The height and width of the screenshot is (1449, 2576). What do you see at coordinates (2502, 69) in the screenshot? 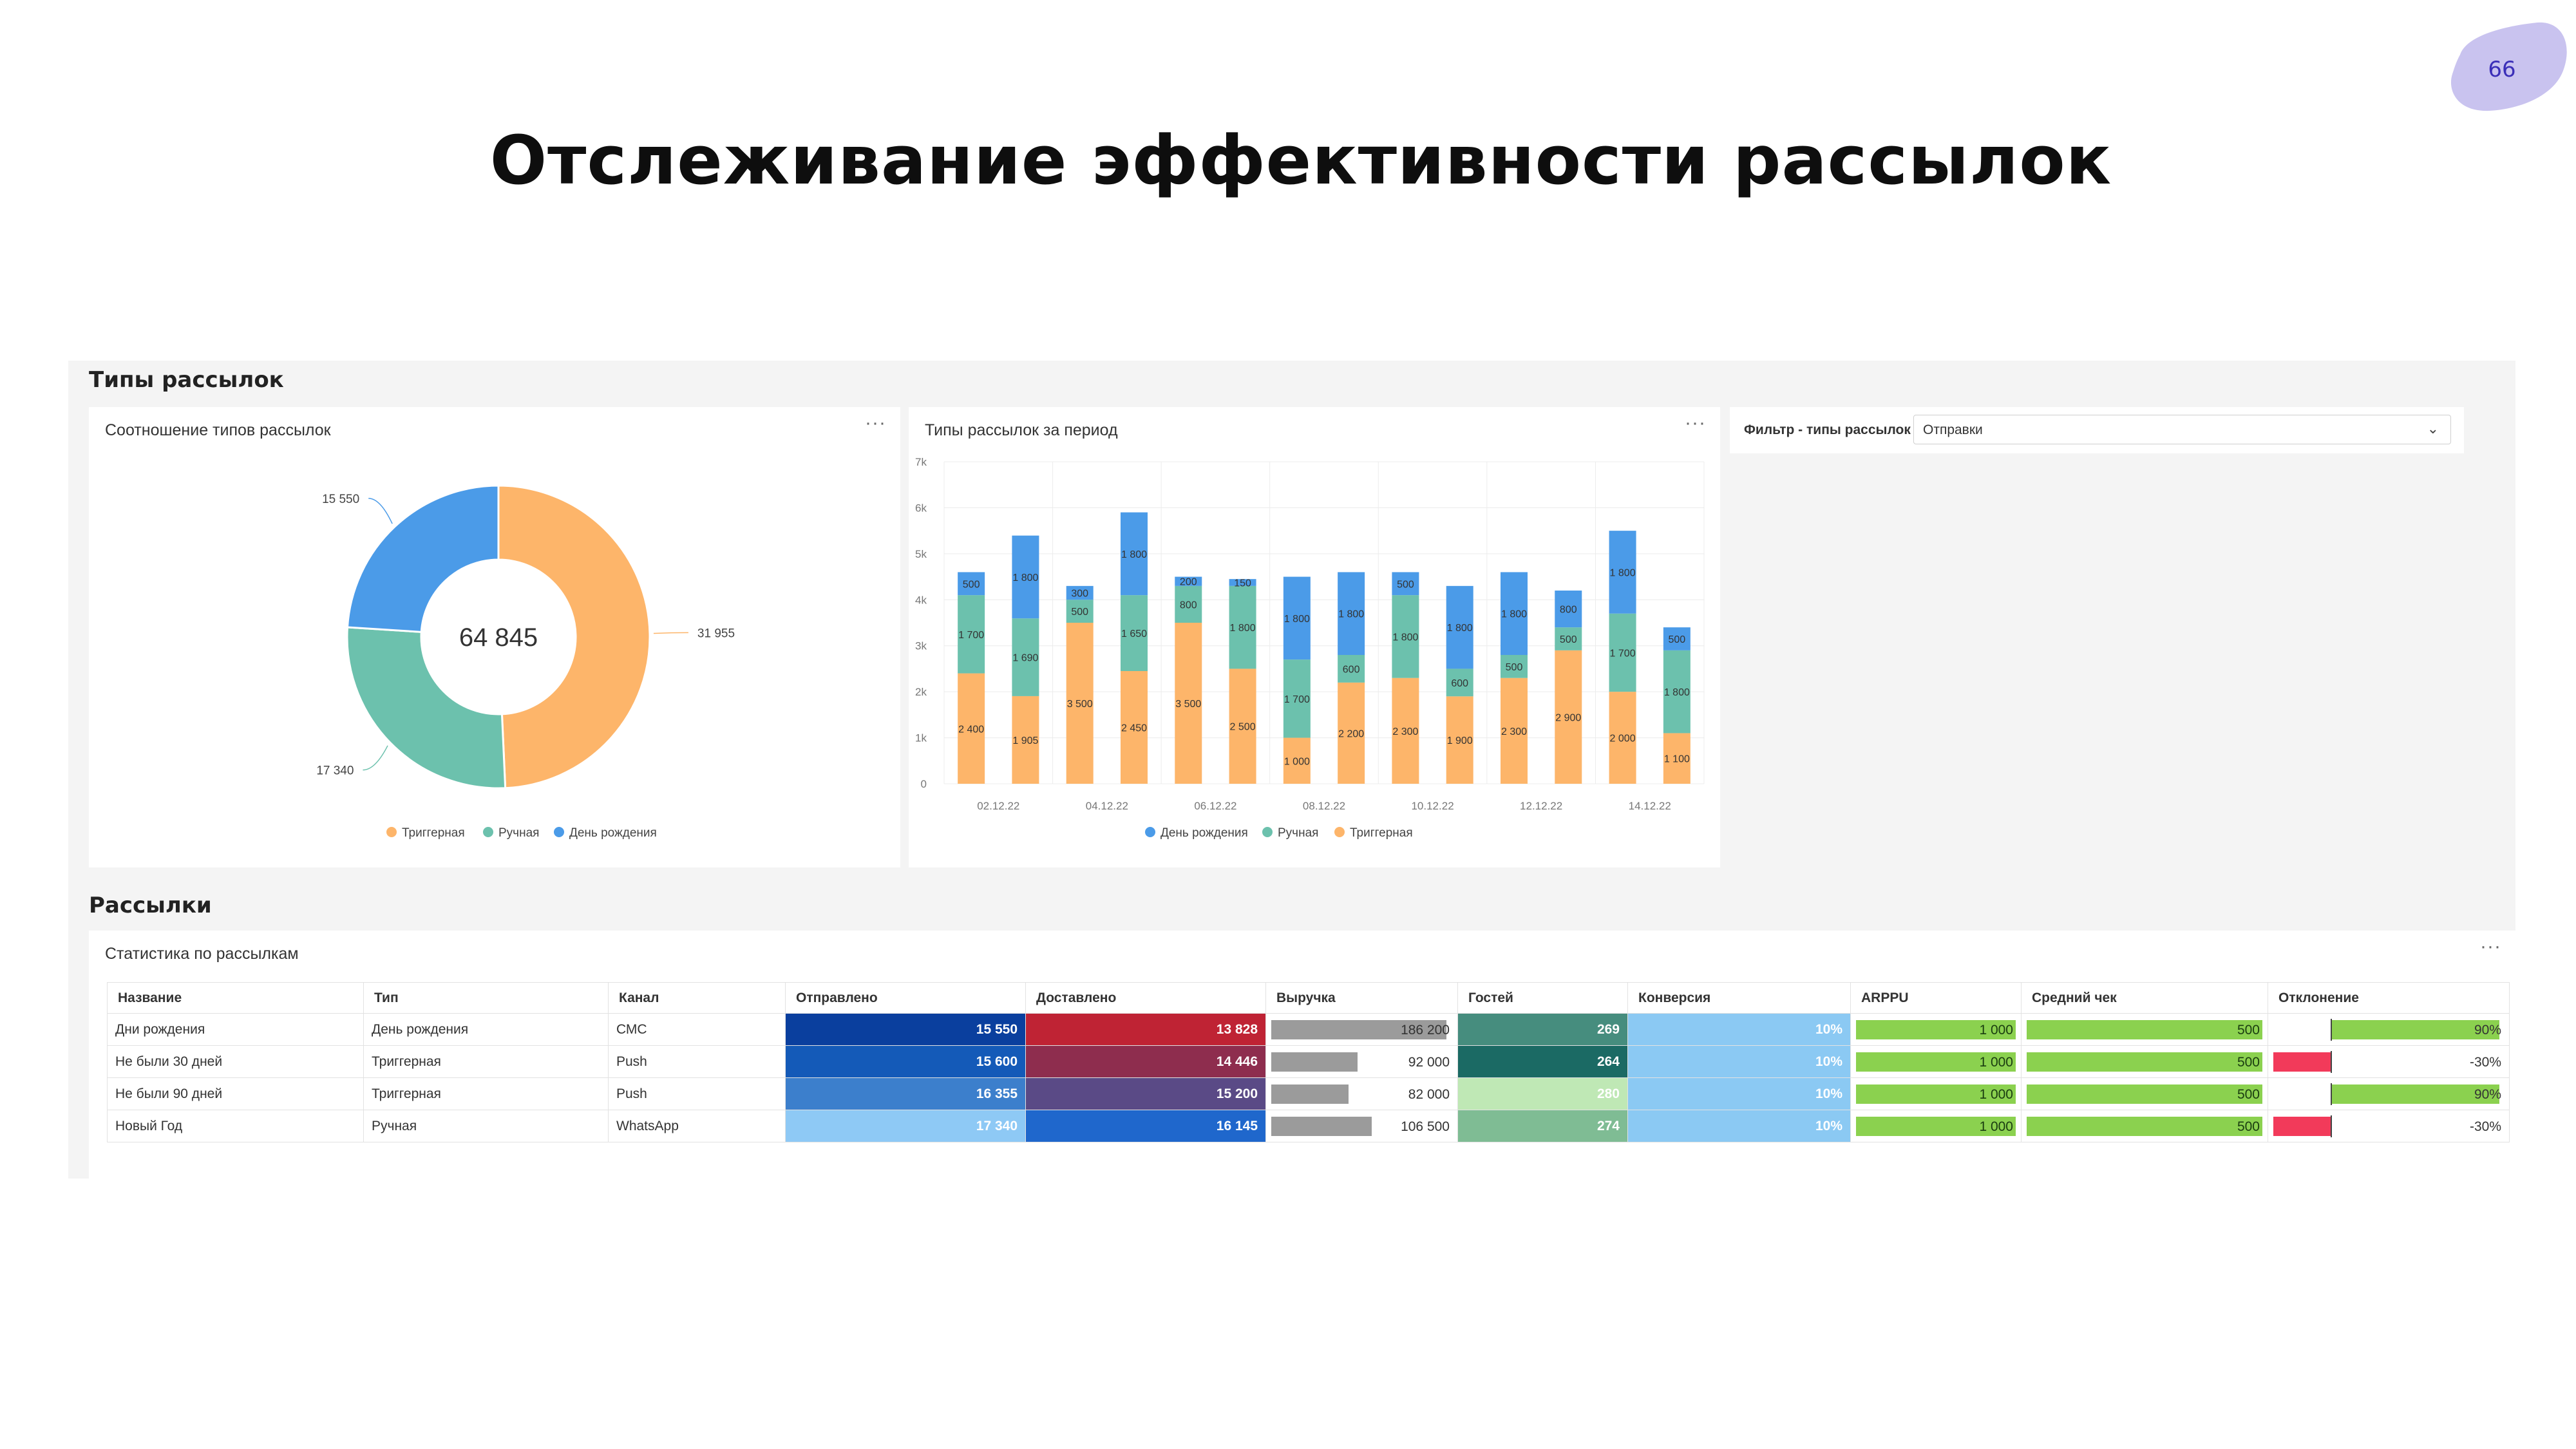
I see `page-number: 66` at bounding box center [2502, 69].